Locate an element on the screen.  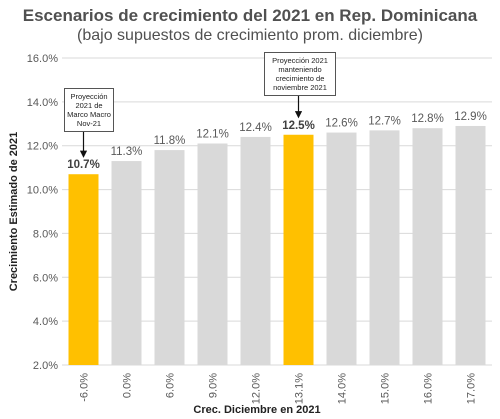
x-tick-label: 6.0% is located at coordinates (171, 385).